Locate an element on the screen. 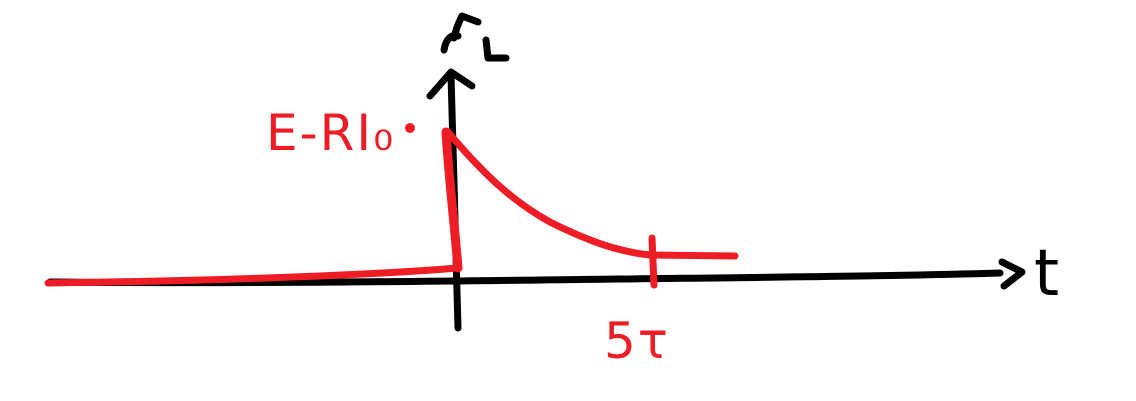 The height and width of the screenshot is (401, 1136). peak-marker-dot is located at coordinates (410, 128).